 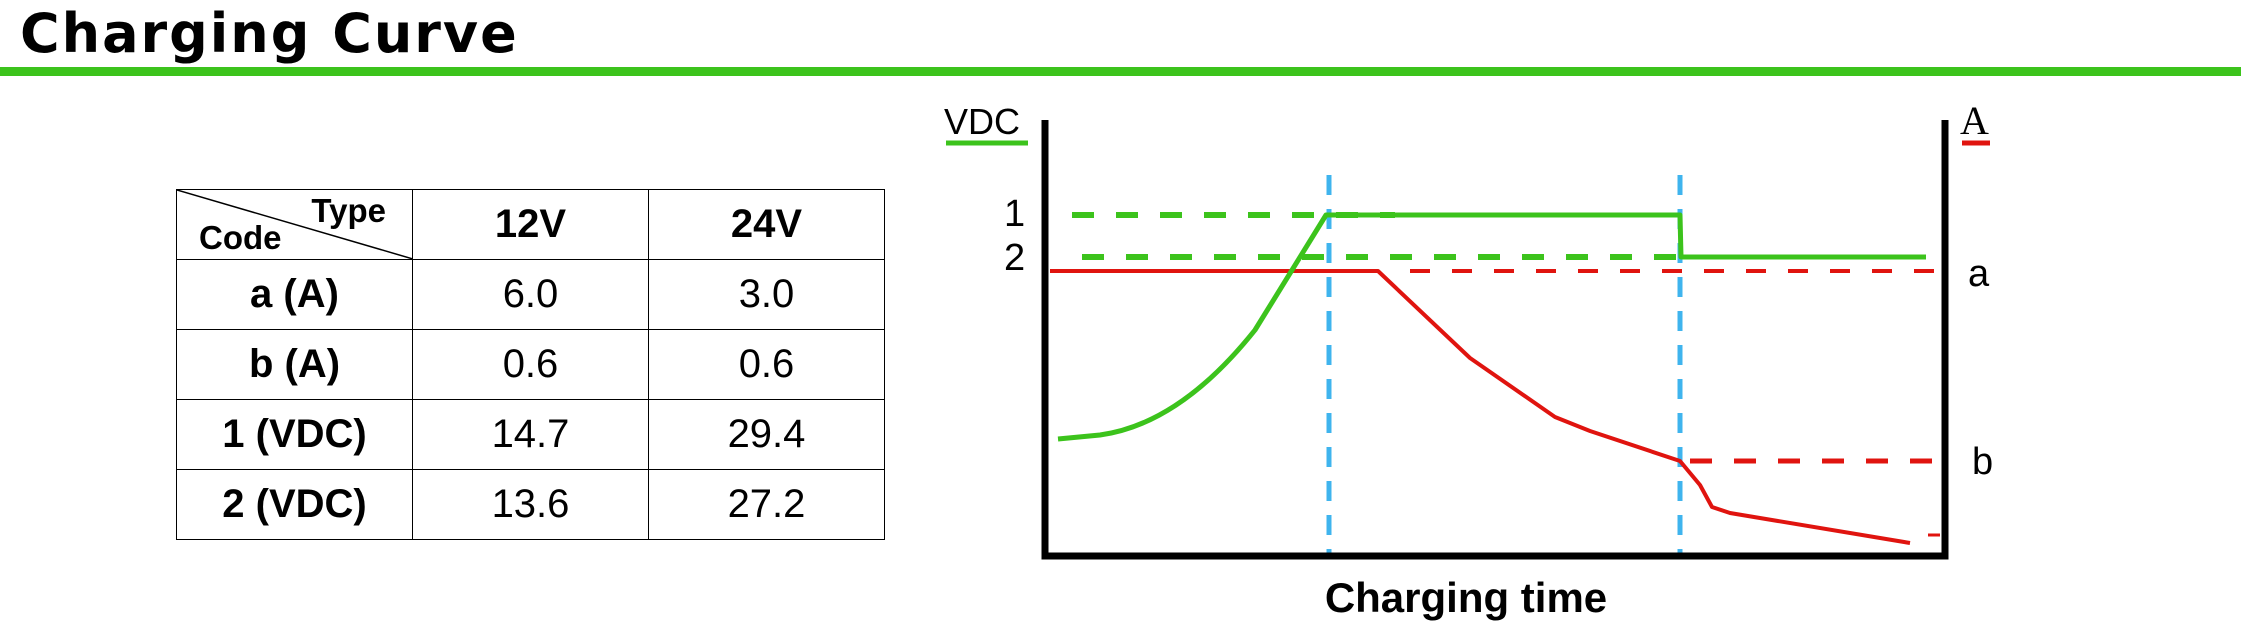 I want to click on table-corner-cell: Type Code, so click(x=294, y=224).